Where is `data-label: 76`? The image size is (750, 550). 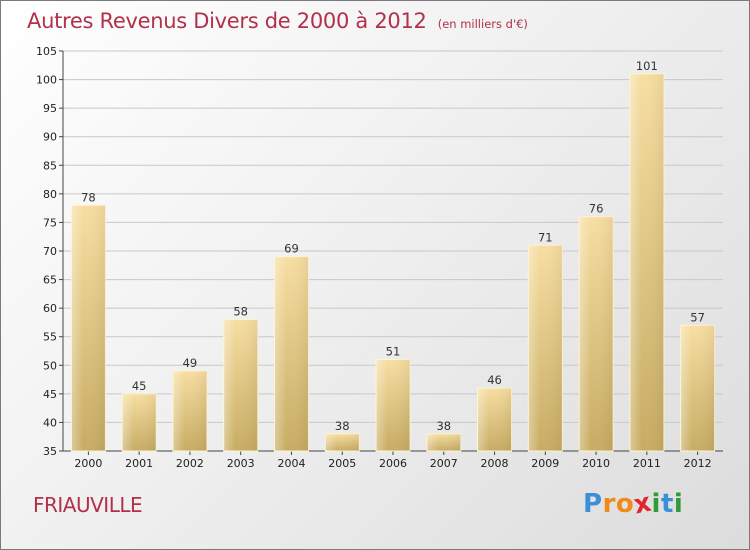
data-label: 76 is located at coordinates (596, 209).